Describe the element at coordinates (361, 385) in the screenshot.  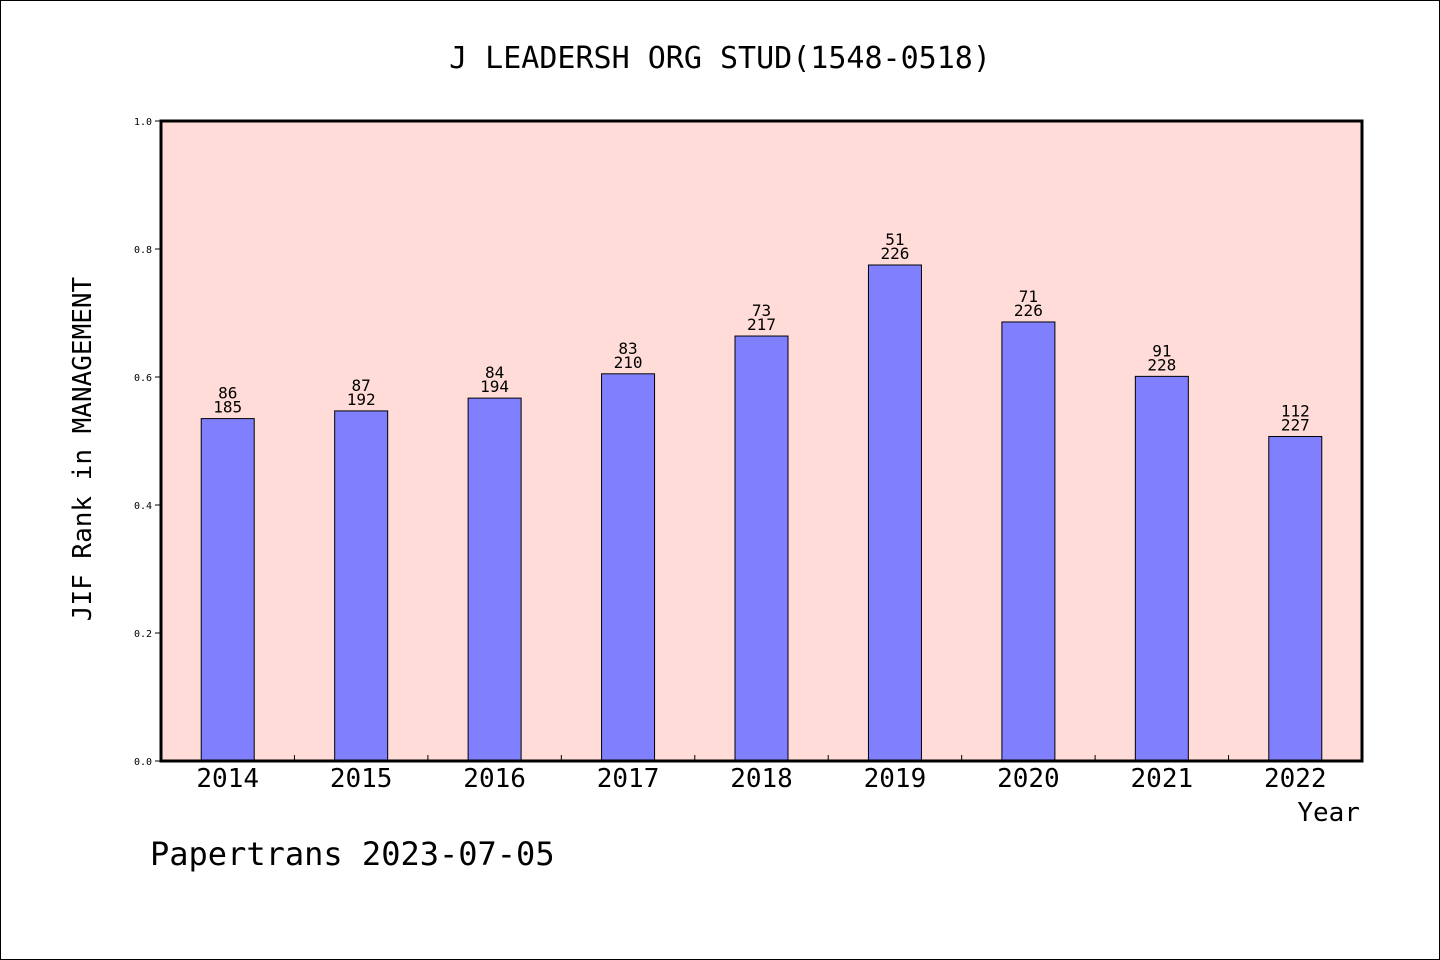
I see `bar-rank-label: 87` at that location.